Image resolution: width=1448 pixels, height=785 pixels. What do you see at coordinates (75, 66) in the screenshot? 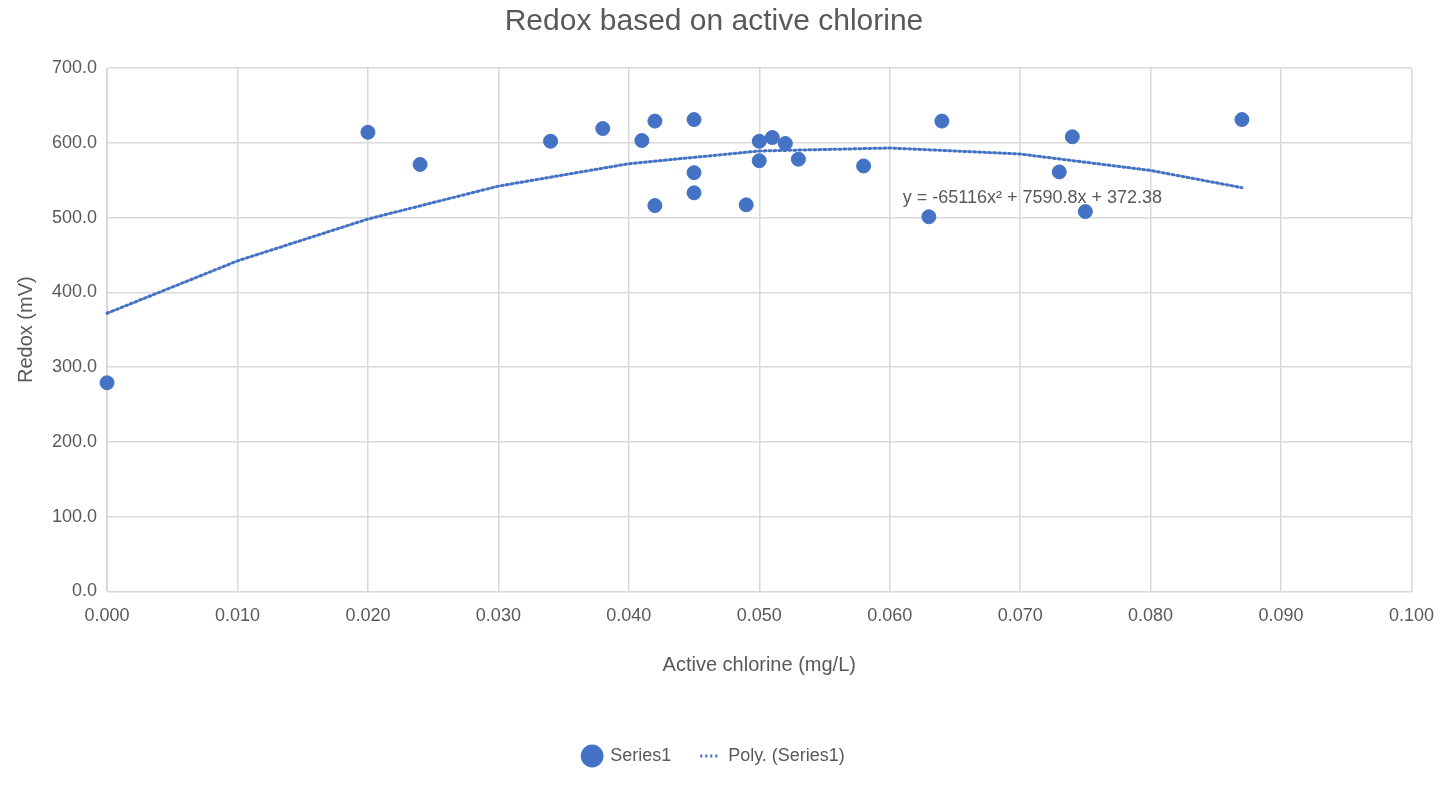
I see `y-tick-label: 700.0` at bounding box center [75, 66].